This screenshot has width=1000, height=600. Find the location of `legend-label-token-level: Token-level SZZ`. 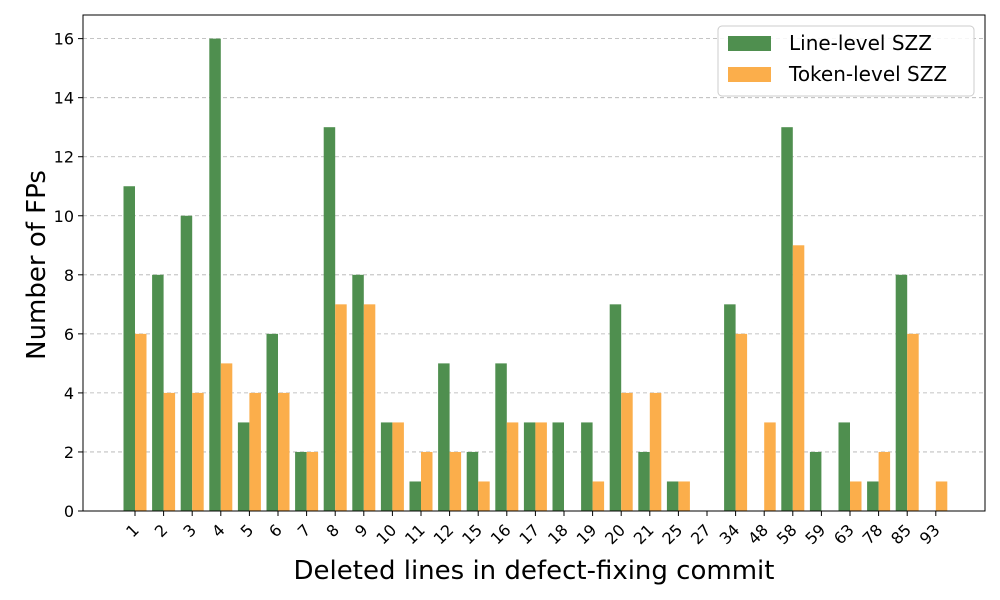

legend-label-token-level: Token-level SZZ is located at coordinates (867, 74).